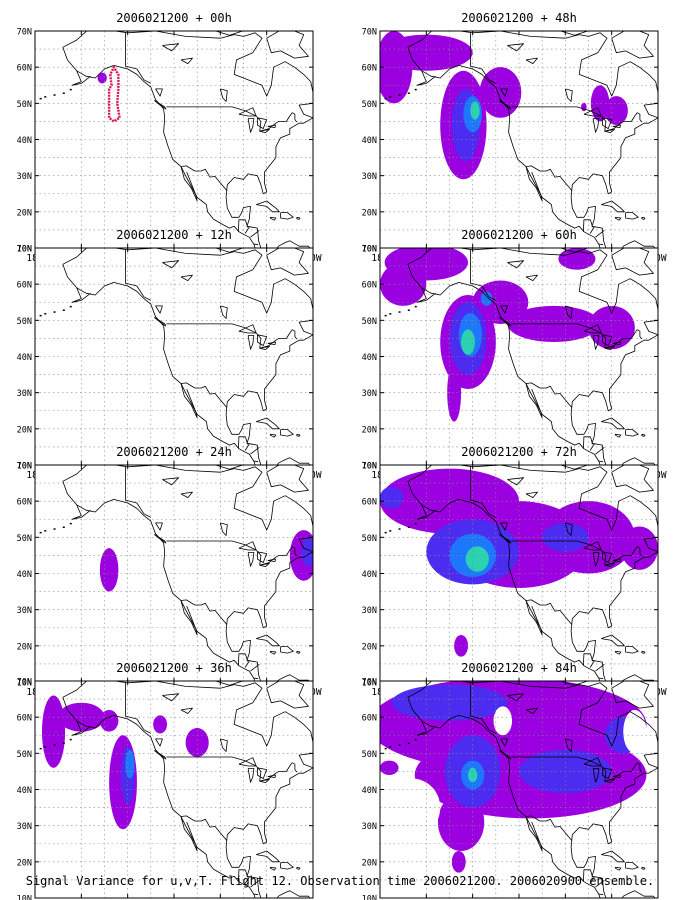 The width and height of the screenshot is (692, 900). I want to click on y-tick-label: 50N, so click(369, 539).